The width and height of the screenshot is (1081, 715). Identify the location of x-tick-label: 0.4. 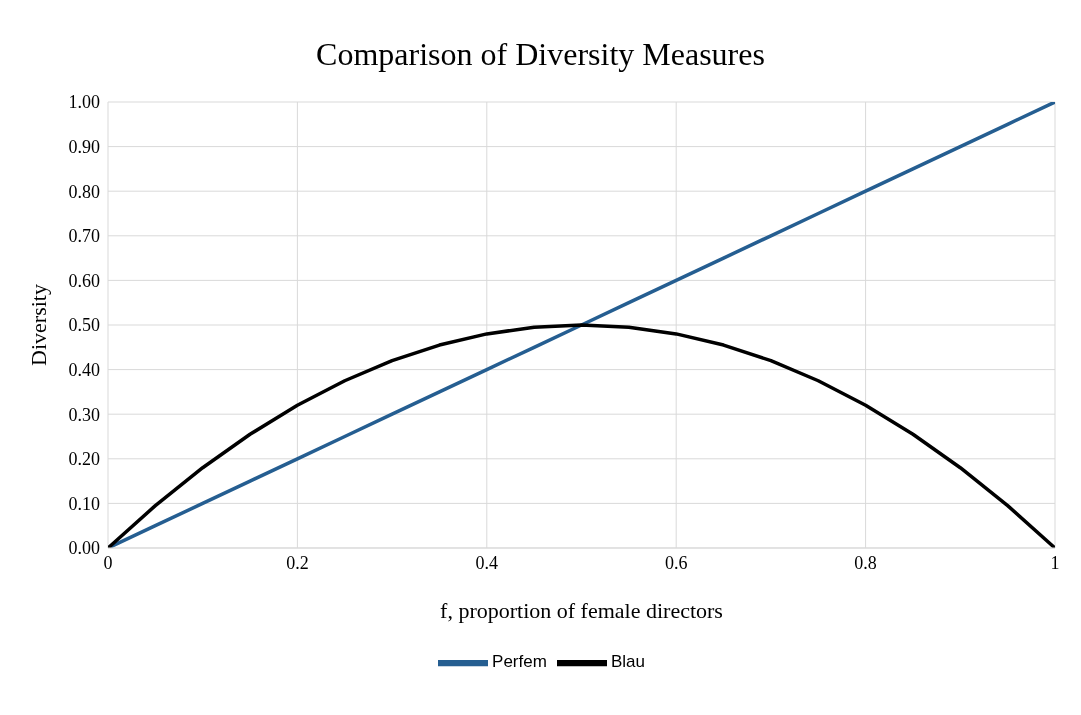
(487, 562).